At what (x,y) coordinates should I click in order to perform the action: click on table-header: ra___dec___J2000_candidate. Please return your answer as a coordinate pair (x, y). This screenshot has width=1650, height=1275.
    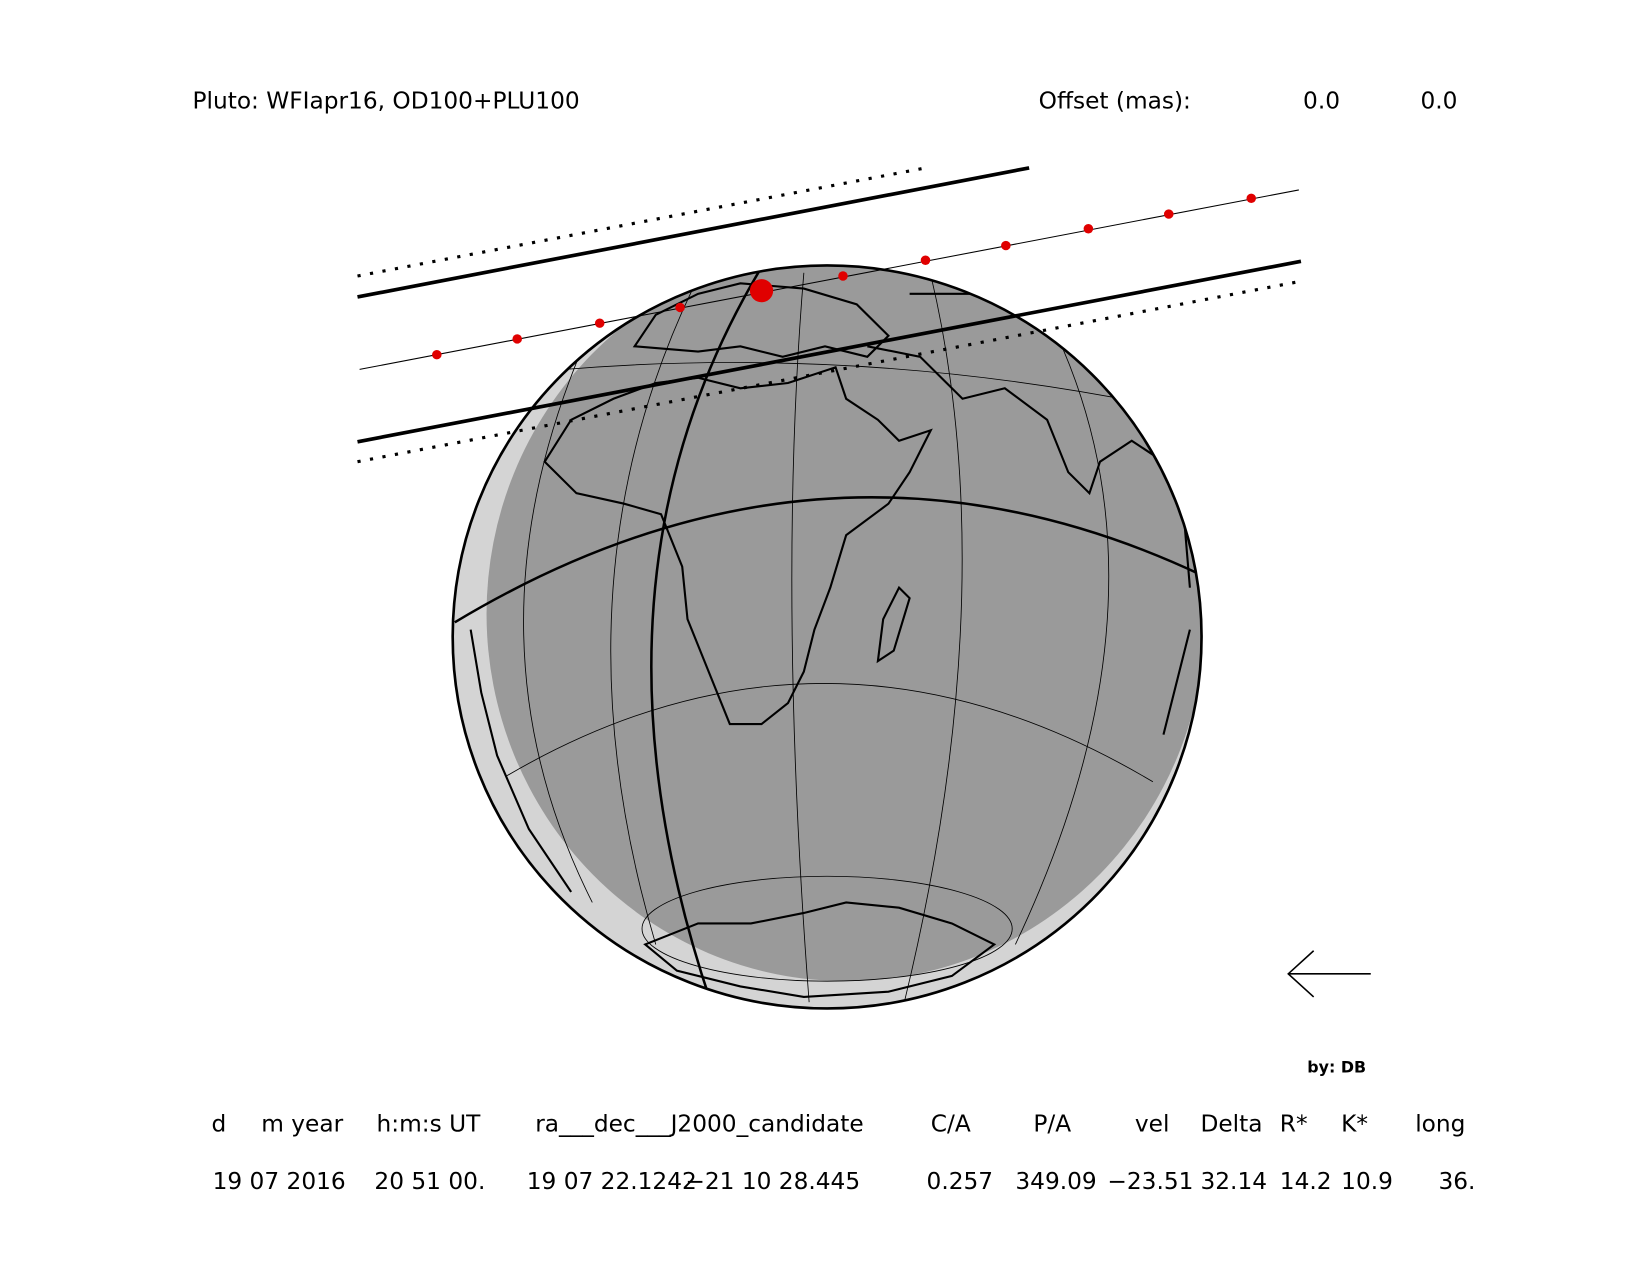
    Looking at the image, I should click on (699, 1123).